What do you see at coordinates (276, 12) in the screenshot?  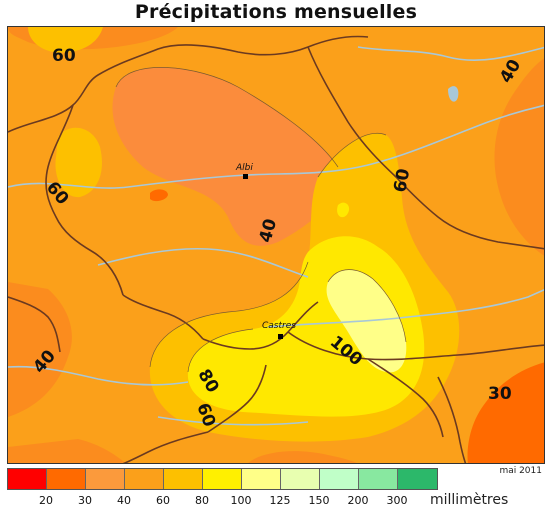 I see `map-title: Précipitations mensuelles` at bounding box center [276, 12].